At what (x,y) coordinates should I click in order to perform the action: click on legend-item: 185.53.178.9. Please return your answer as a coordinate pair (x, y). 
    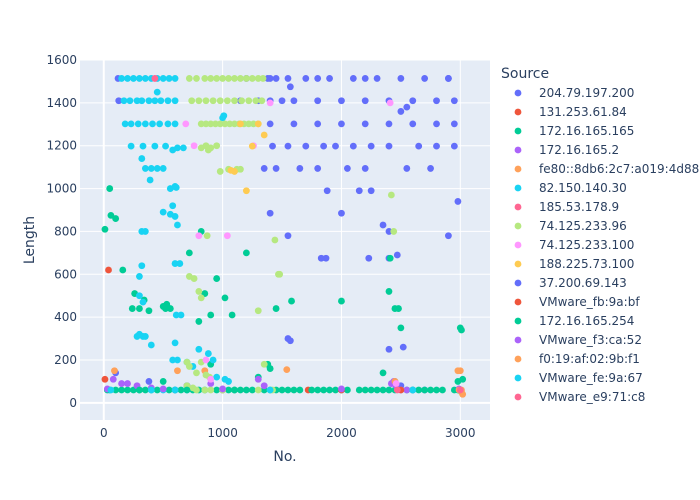
    Looking at the image, I should click on (567, 207).